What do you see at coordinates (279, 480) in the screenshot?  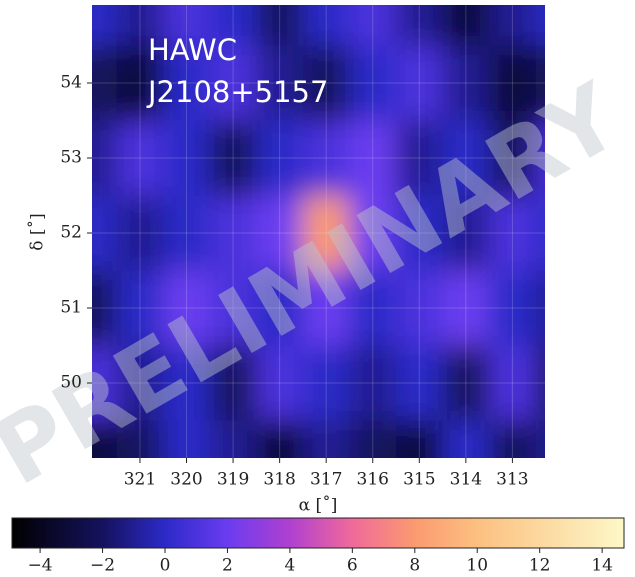 I see `x-tick-label: 318` at bounding box center [279, 480].